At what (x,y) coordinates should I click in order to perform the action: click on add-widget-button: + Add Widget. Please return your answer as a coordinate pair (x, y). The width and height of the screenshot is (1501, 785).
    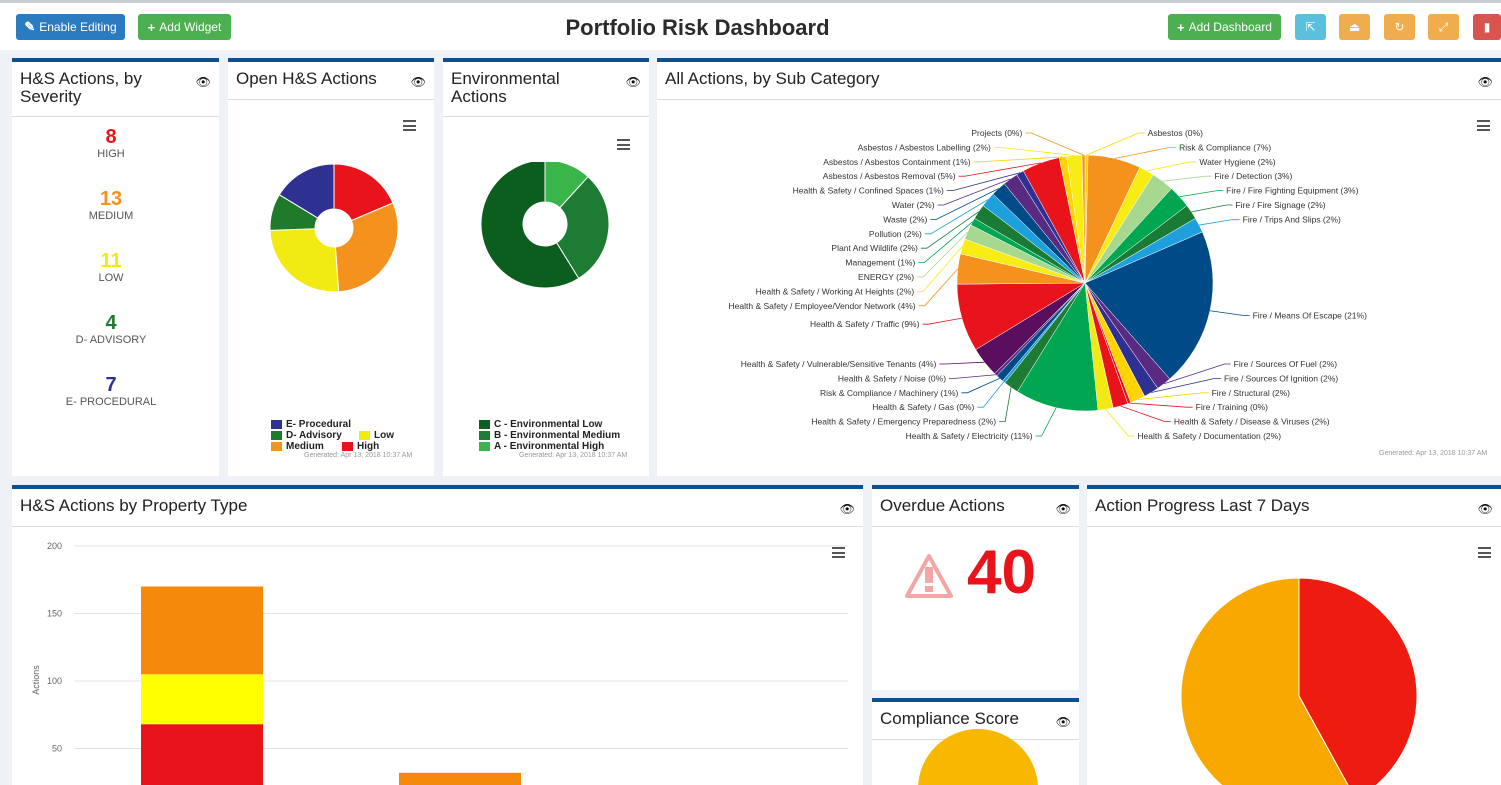
    Looking at the image, I should click on (184, 27).